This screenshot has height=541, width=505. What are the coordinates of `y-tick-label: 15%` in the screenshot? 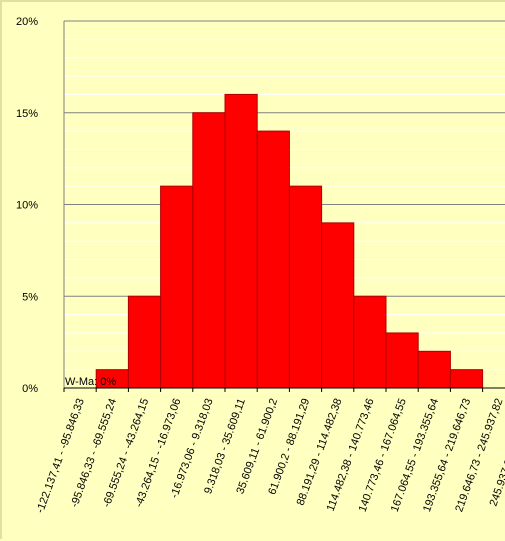 It's located at (27, 114).